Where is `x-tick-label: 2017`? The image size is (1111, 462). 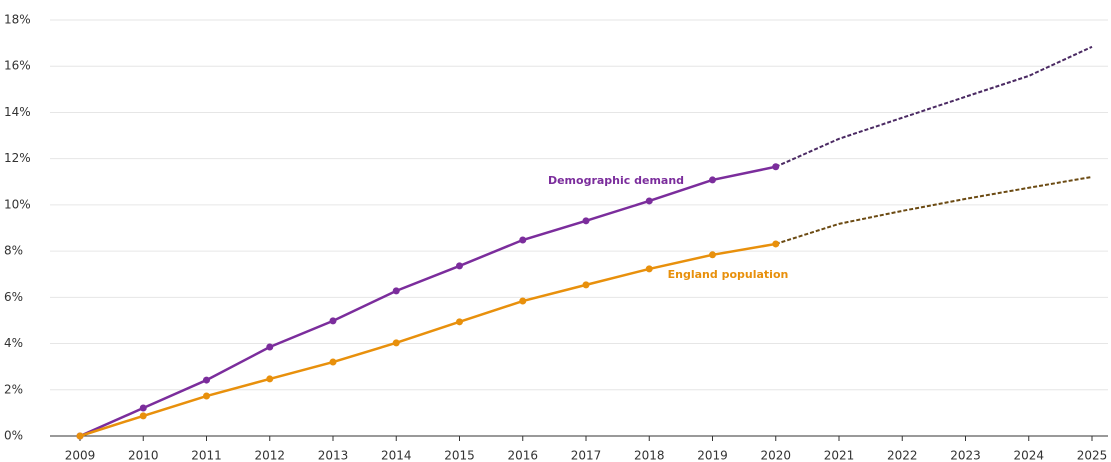 x-tick-label: 2017 is located at coordinates (586, 455).